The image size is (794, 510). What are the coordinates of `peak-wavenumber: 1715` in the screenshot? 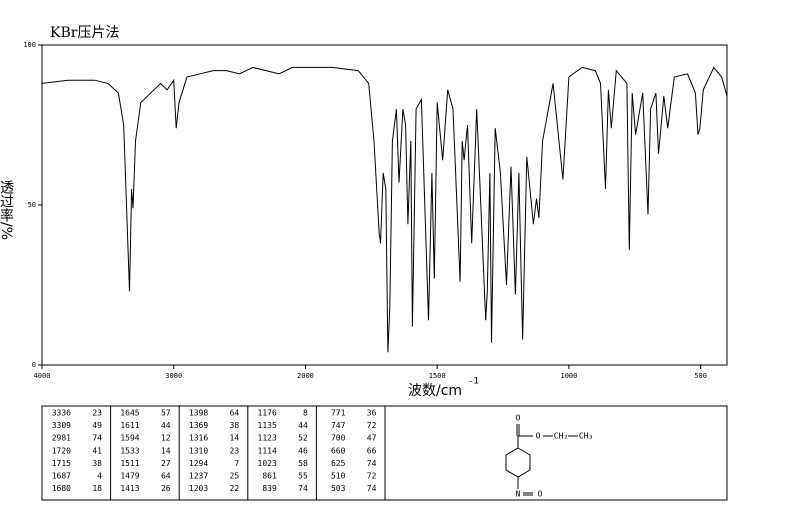 It's located at (61, 463).